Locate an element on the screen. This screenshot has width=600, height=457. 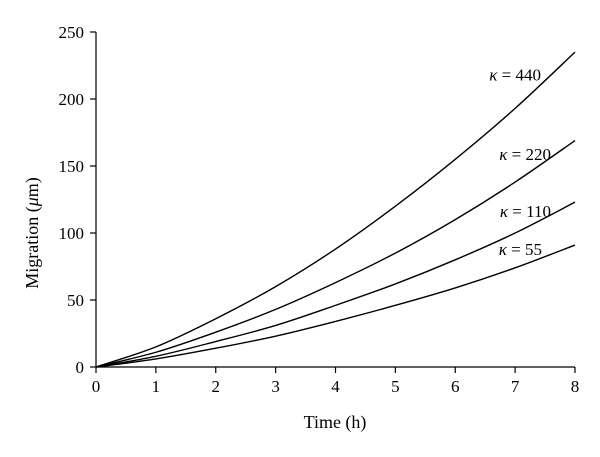
x-tick-label: 1 is located at coordinates (156, 386).